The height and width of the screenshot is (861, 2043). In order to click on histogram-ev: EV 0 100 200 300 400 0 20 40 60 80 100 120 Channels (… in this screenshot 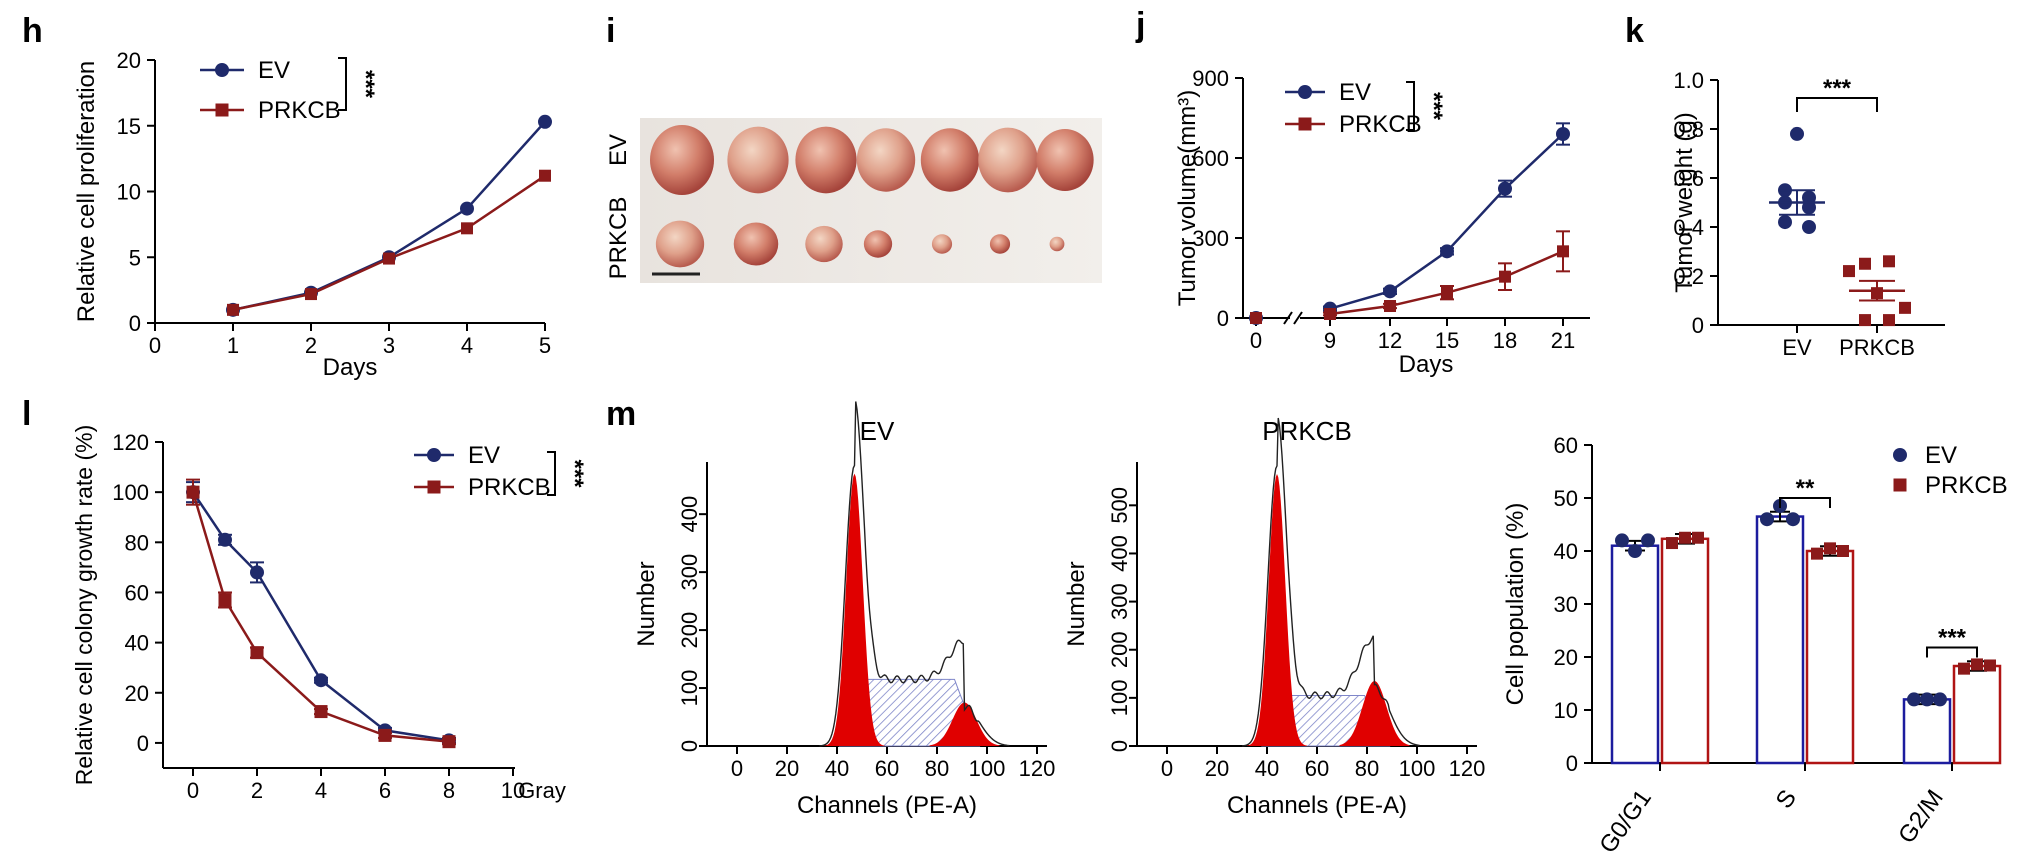, I will do `click(844, 610)`.